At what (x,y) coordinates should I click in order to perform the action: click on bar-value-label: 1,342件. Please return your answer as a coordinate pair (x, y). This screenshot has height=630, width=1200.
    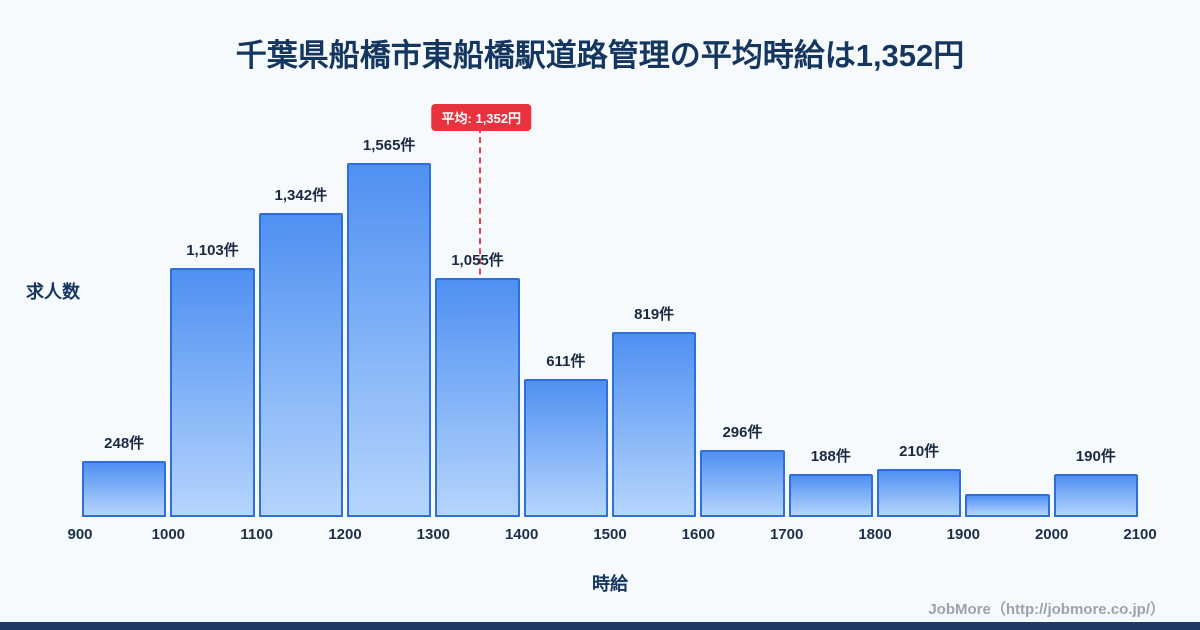
    Looking at the image, I should click on (301, 195).